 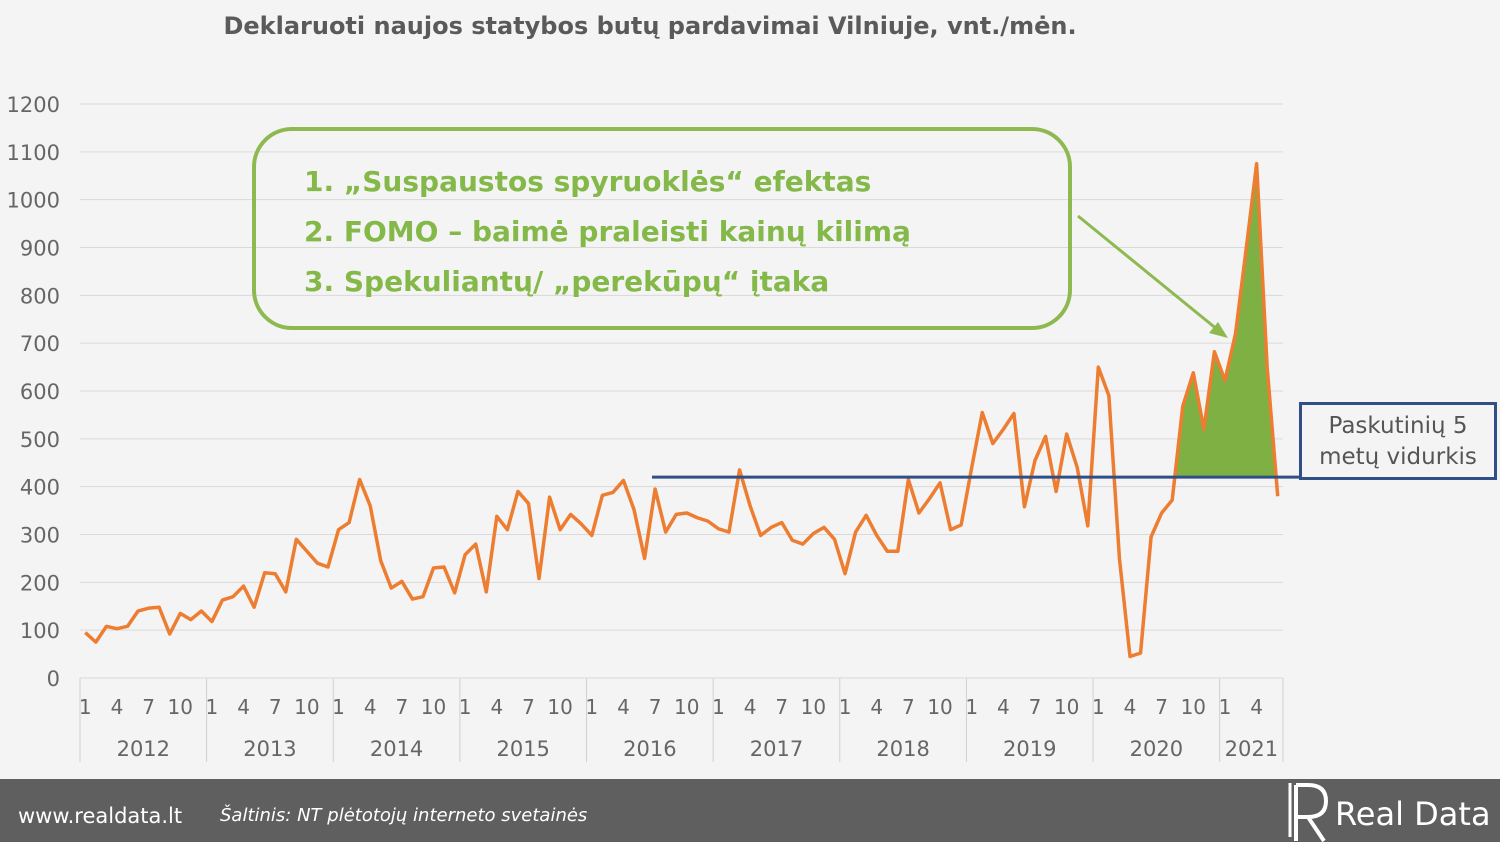 What do you see at coordinates (40, 296) in the screenshot?
I see `y-tick-label: 800` at bounding box center [40, 296].